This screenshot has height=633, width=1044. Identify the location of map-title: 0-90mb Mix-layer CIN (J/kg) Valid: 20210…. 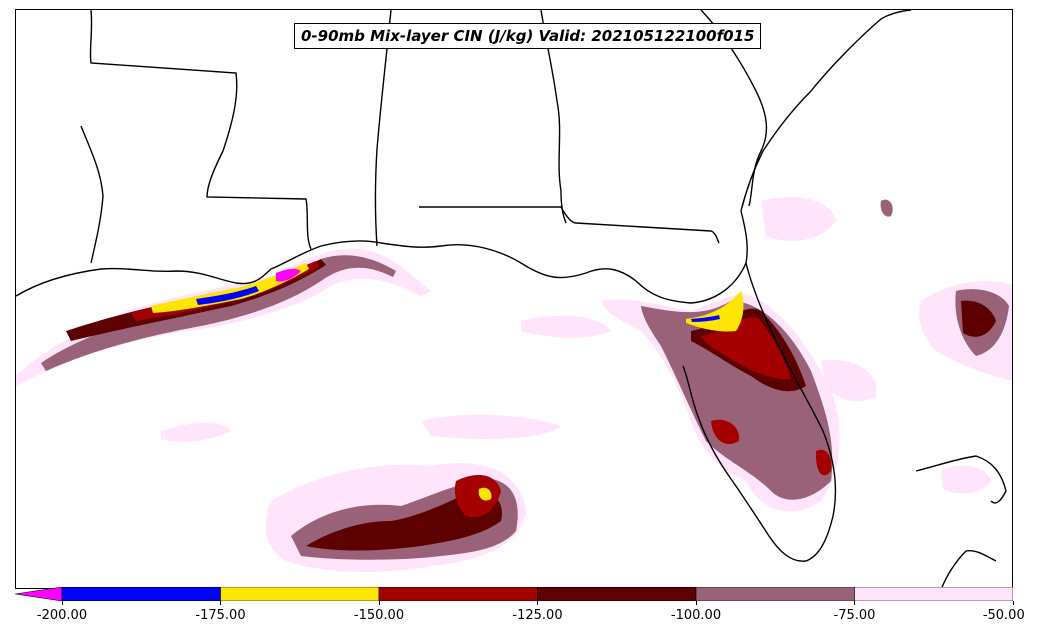
(528, 36).